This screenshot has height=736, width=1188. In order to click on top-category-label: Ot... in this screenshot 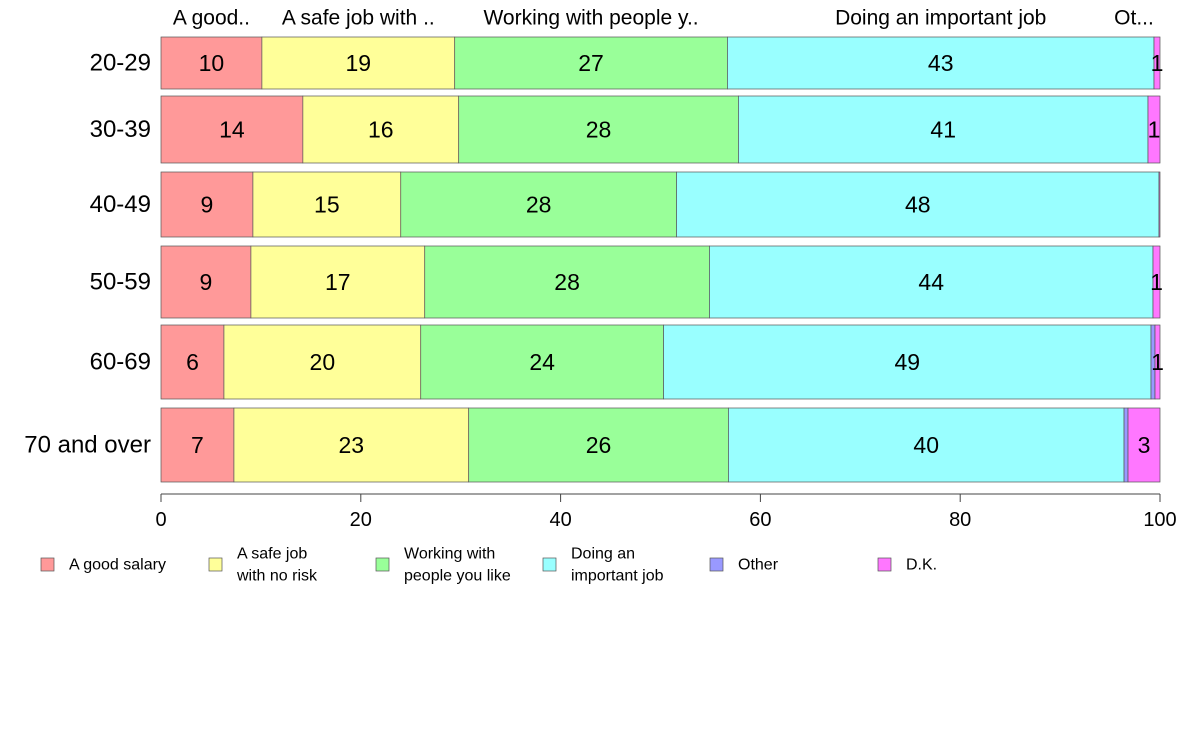, I will do `click(1134, 18)`.